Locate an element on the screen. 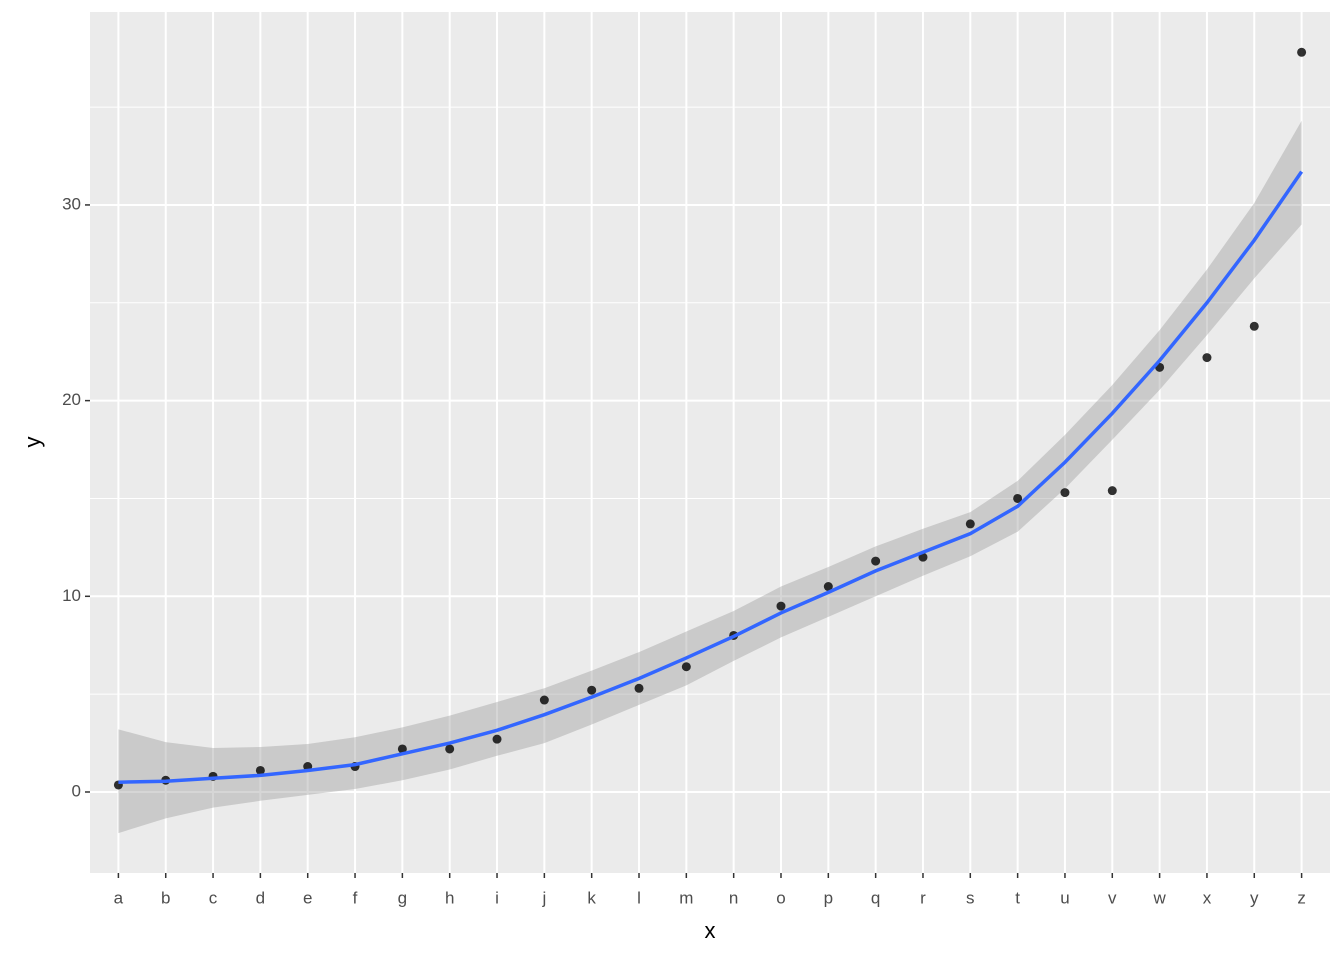  x-tick-label: c is located at coordinates (213, 897).